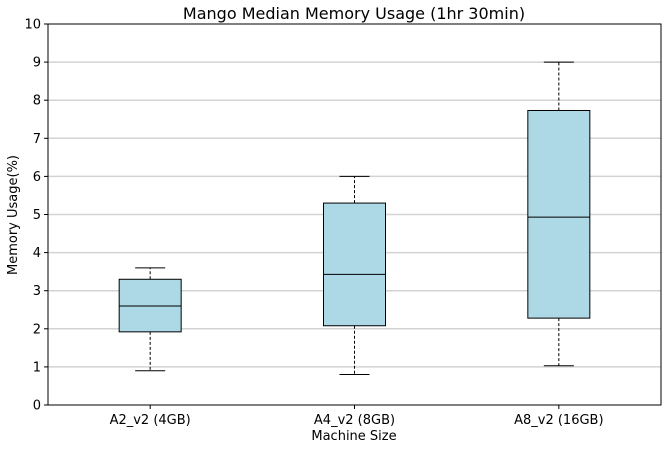  Describe the element at coordinates (37, 101) in the screenshot. I see `y-tick-label-8: 8` at that location.